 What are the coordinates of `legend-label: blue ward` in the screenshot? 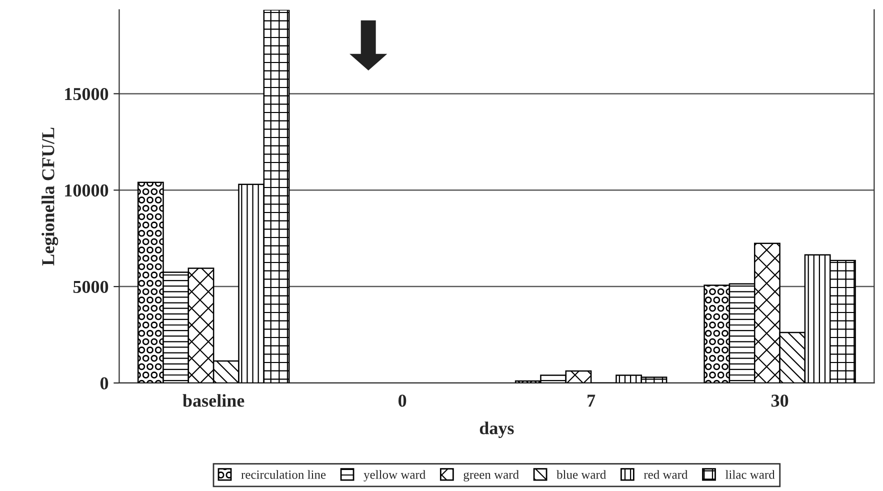 It's located at (581, 474).